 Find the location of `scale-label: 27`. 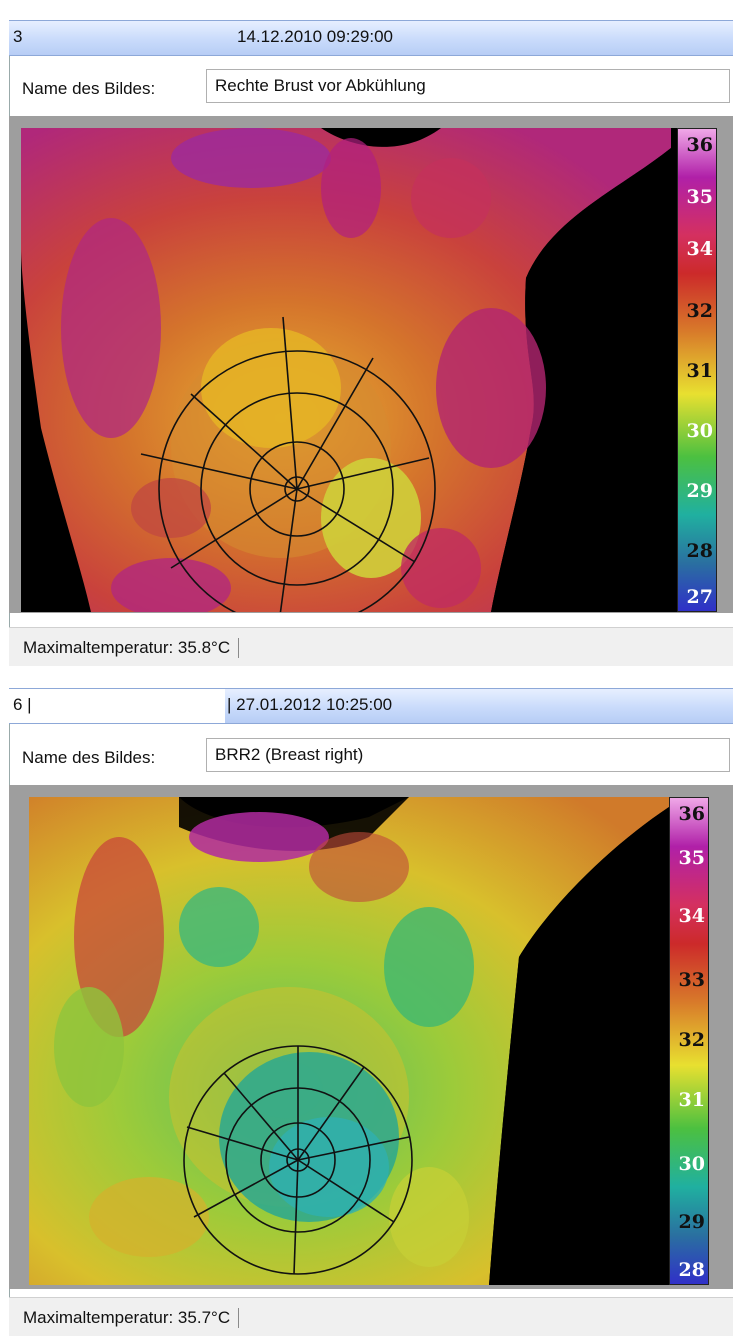

scale-label: 27 is located at coordinates (699, 597).